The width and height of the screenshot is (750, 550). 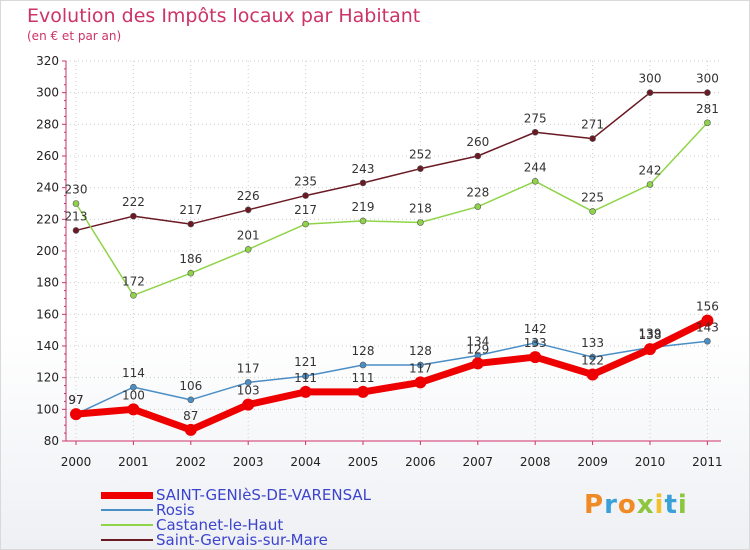 I want to click on y-tick-label: 200, so click(x=47, y=251).